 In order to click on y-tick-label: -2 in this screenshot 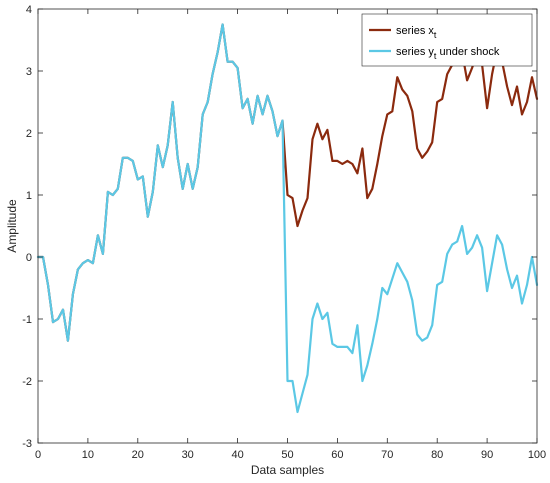, I will do `click(27, 382)`.